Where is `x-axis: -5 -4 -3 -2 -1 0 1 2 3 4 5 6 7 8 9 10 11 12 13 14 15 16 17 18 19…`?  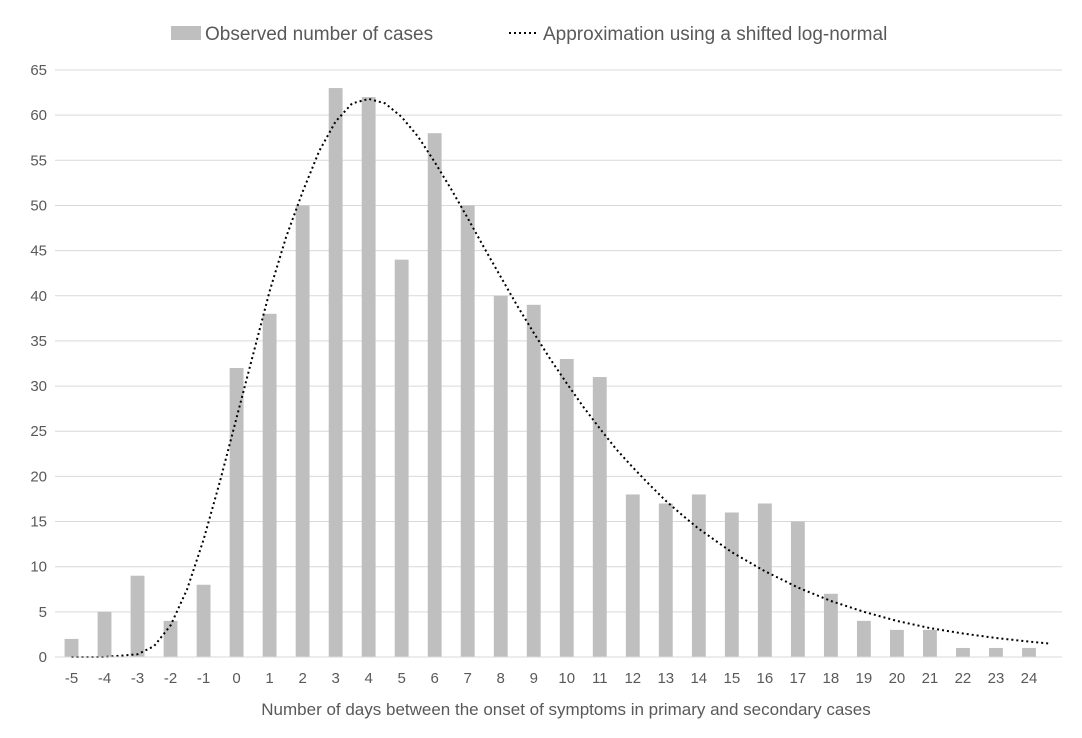
x-axis: -5 -4 -3 -2 -1 0 1 2 3 4 5 6 7 8 9 10 11 12 13 14 15 16 17 18 19… is located at coordinates (551, 678).